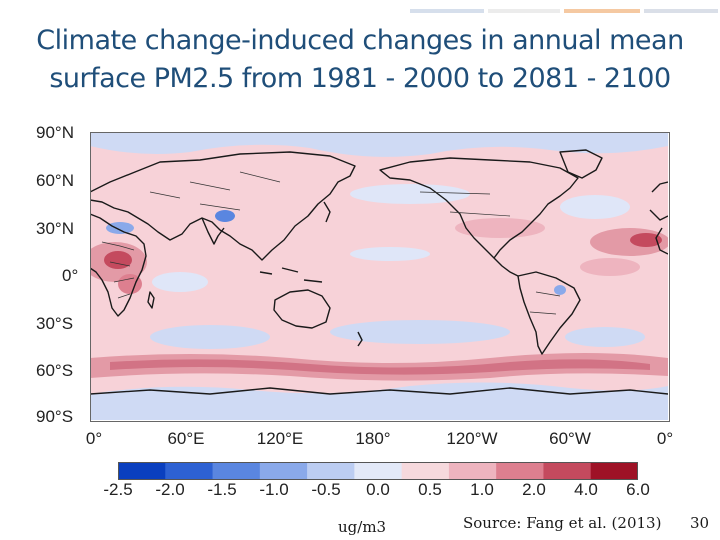  I want to click on blue-patch-north-atlantic, so click(595, 207).